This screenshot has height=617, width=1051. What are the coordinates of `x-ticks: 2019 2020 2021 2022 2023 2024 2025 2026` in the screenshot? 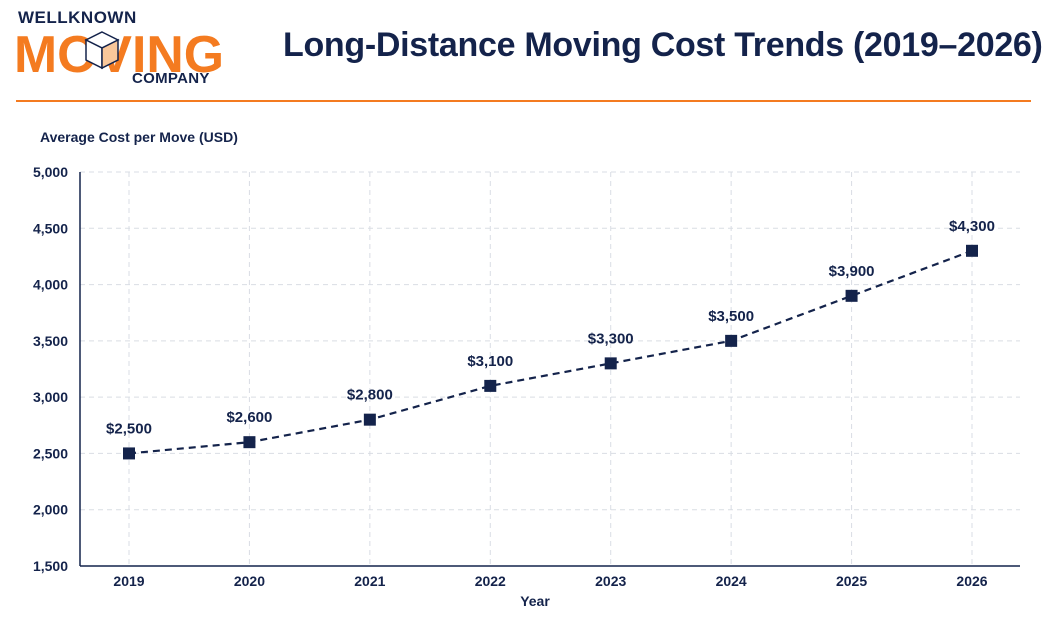 It's located at (550, 581).